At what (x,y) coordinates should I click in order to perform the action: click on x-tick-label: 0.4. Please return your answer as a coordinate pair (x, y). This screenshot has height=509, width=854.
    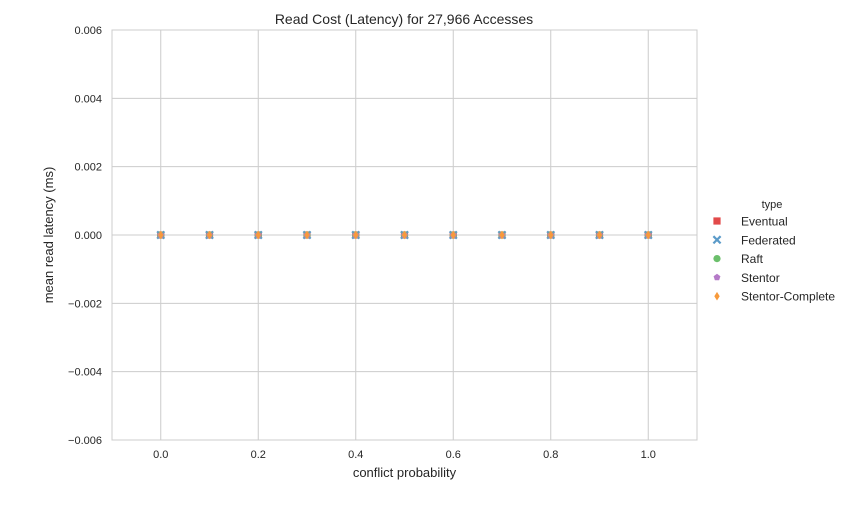
    Looking at the image, I should click on (355, 455).